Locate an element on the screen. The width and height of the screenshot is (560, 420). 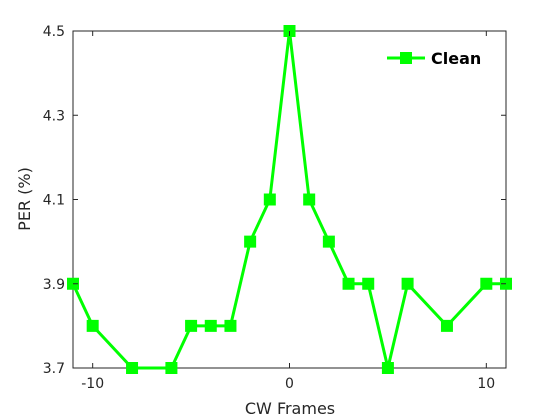
x-axis-label: CW Frames is located at coordinates (290, 408).